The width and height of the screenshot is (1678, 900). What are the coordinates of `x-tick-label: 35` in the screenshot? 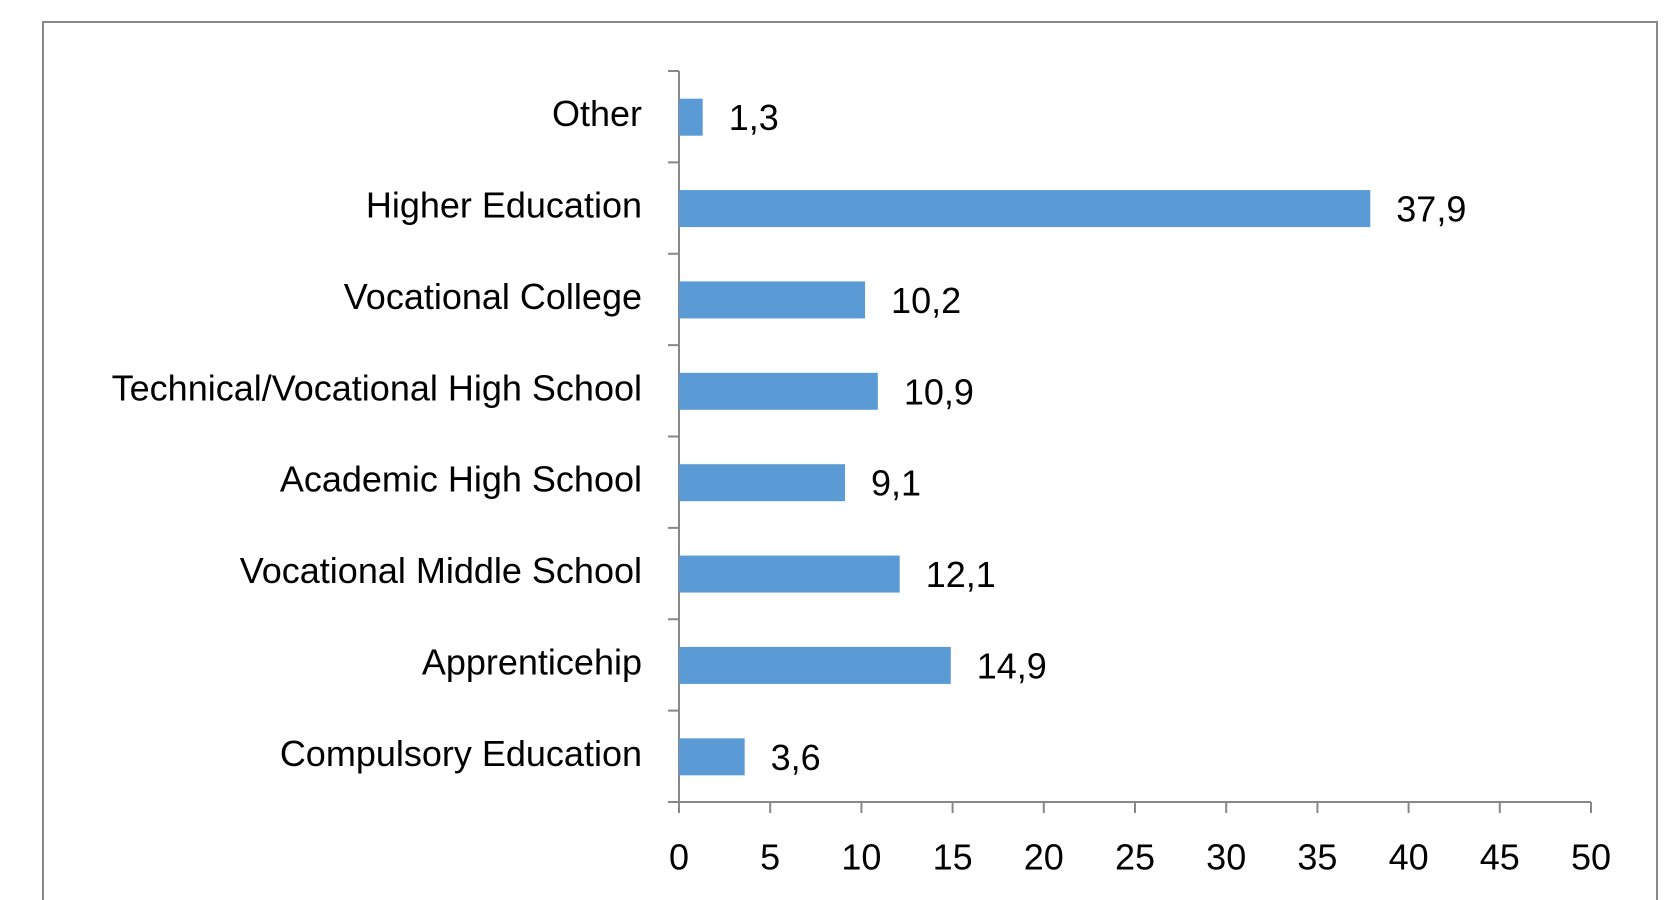 It's located at (1317, 857).